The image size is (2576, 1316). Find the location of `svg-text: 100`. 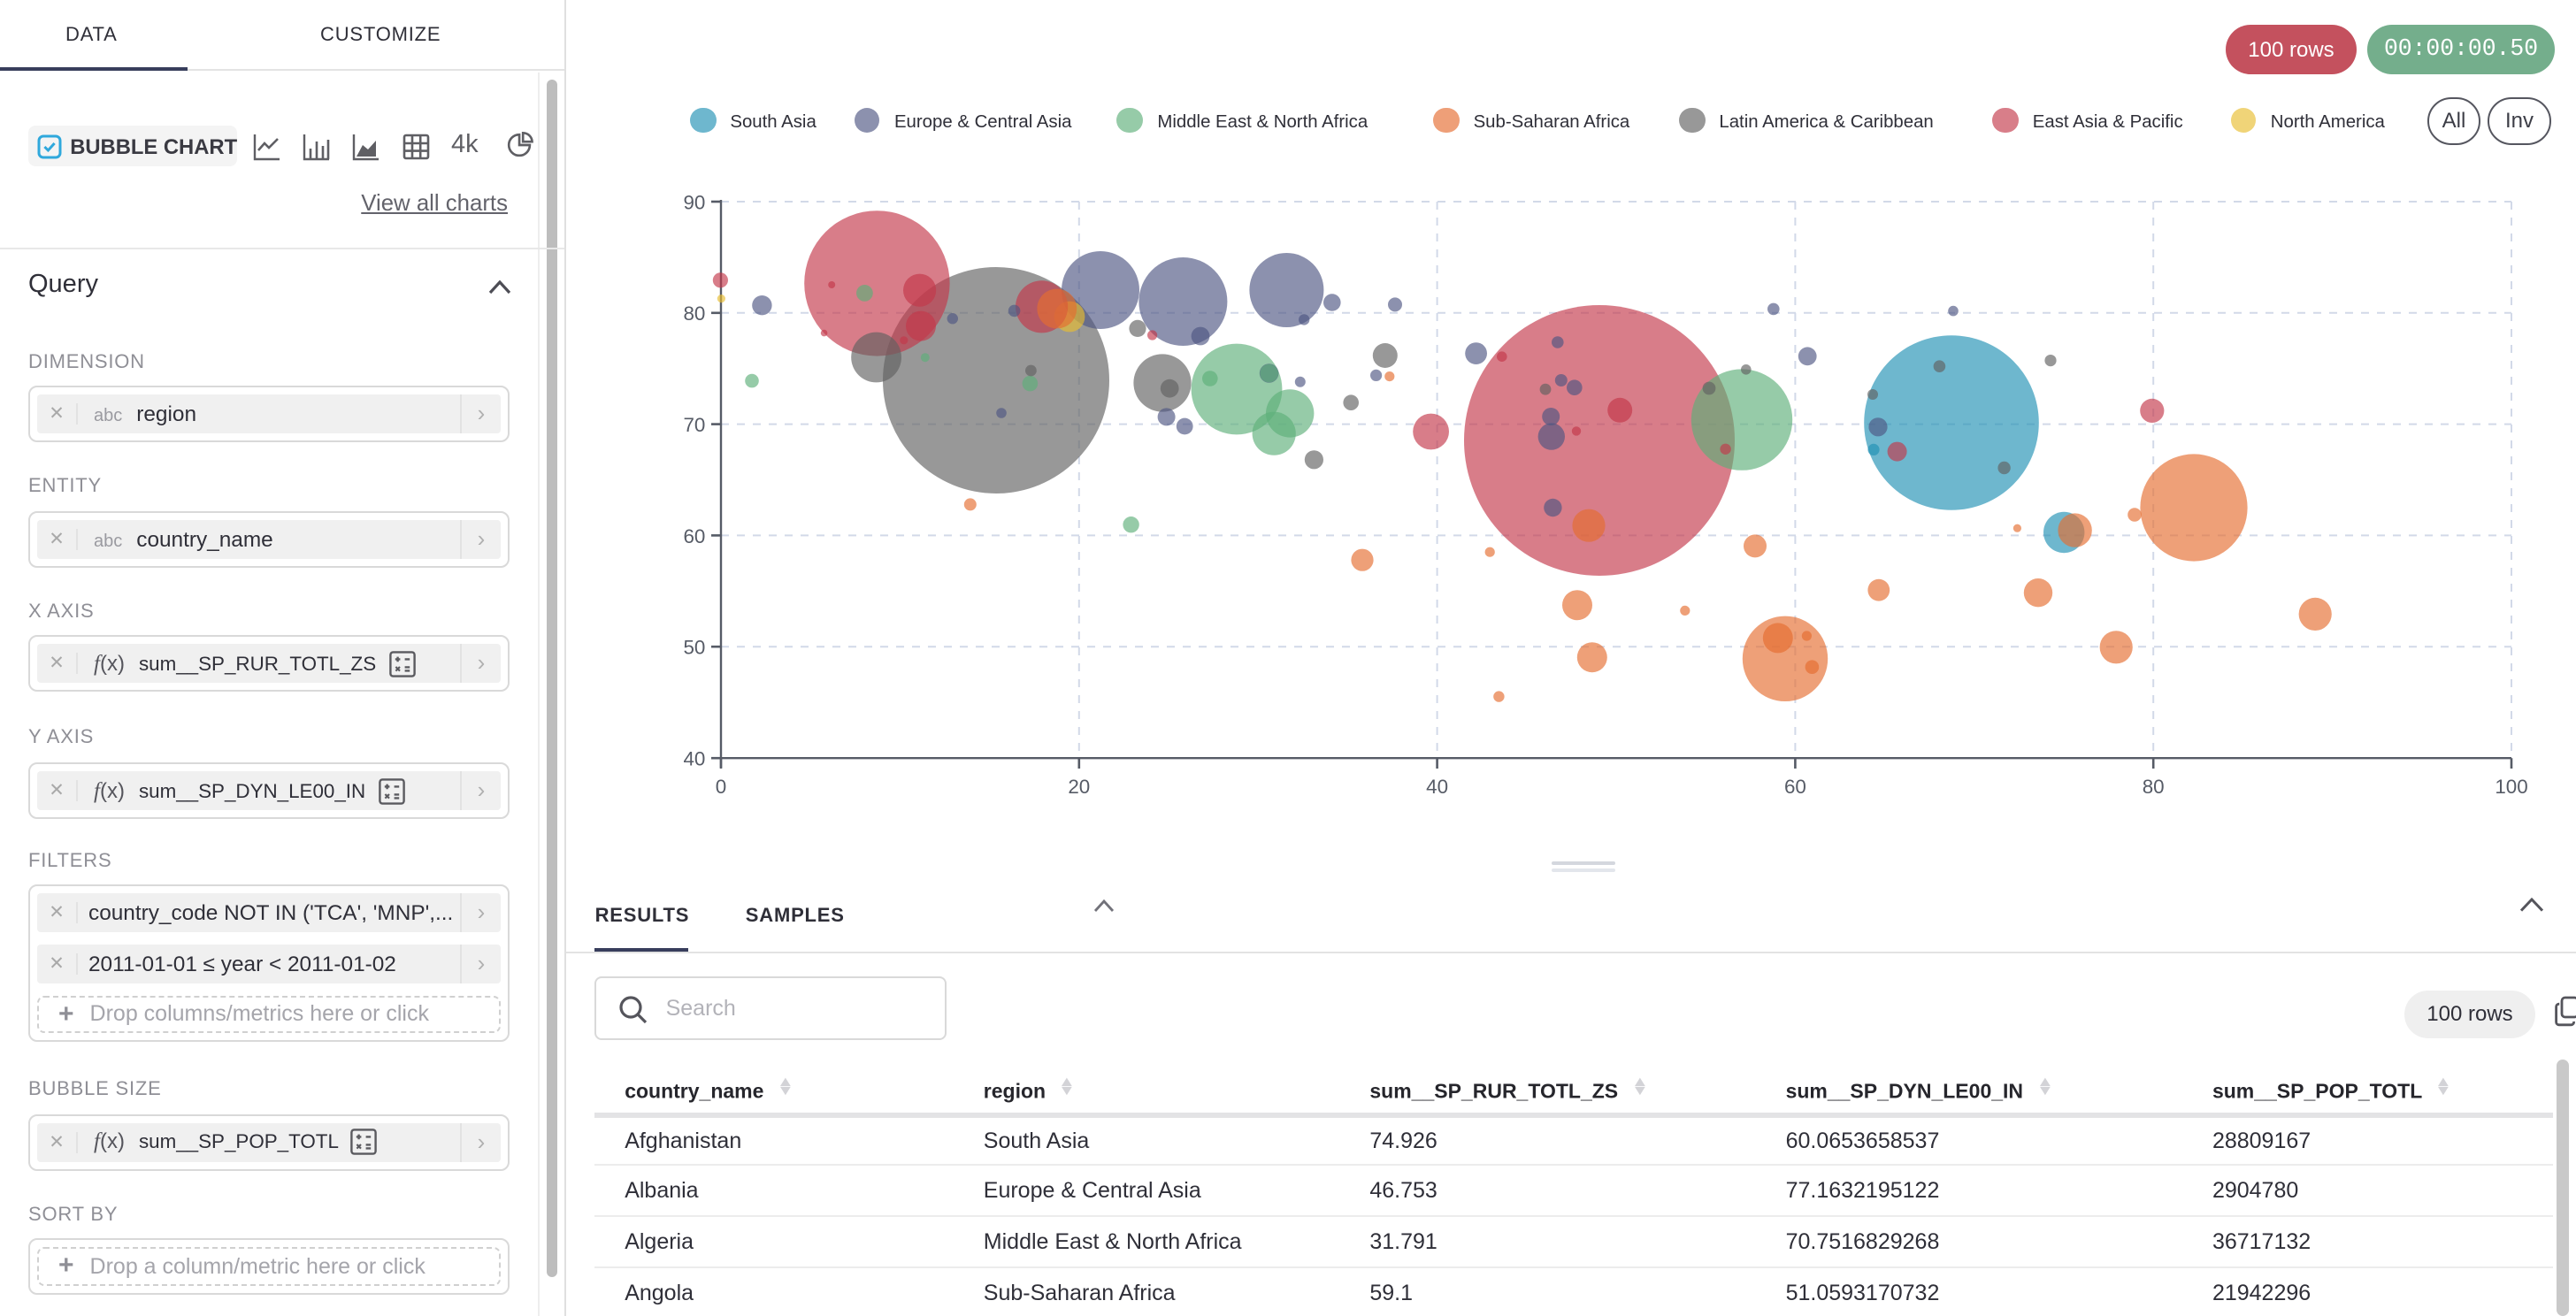

svg-text: 100 is located at coordinates (2511, 787).